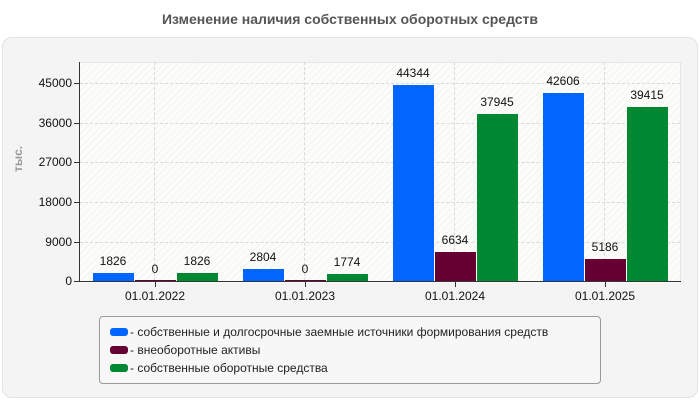 The height and width of the screenshot is (400, 700). Describe the element at coordinates (18, 158) in the screenshot. I see `y-axis-title: тыс.` at that location.